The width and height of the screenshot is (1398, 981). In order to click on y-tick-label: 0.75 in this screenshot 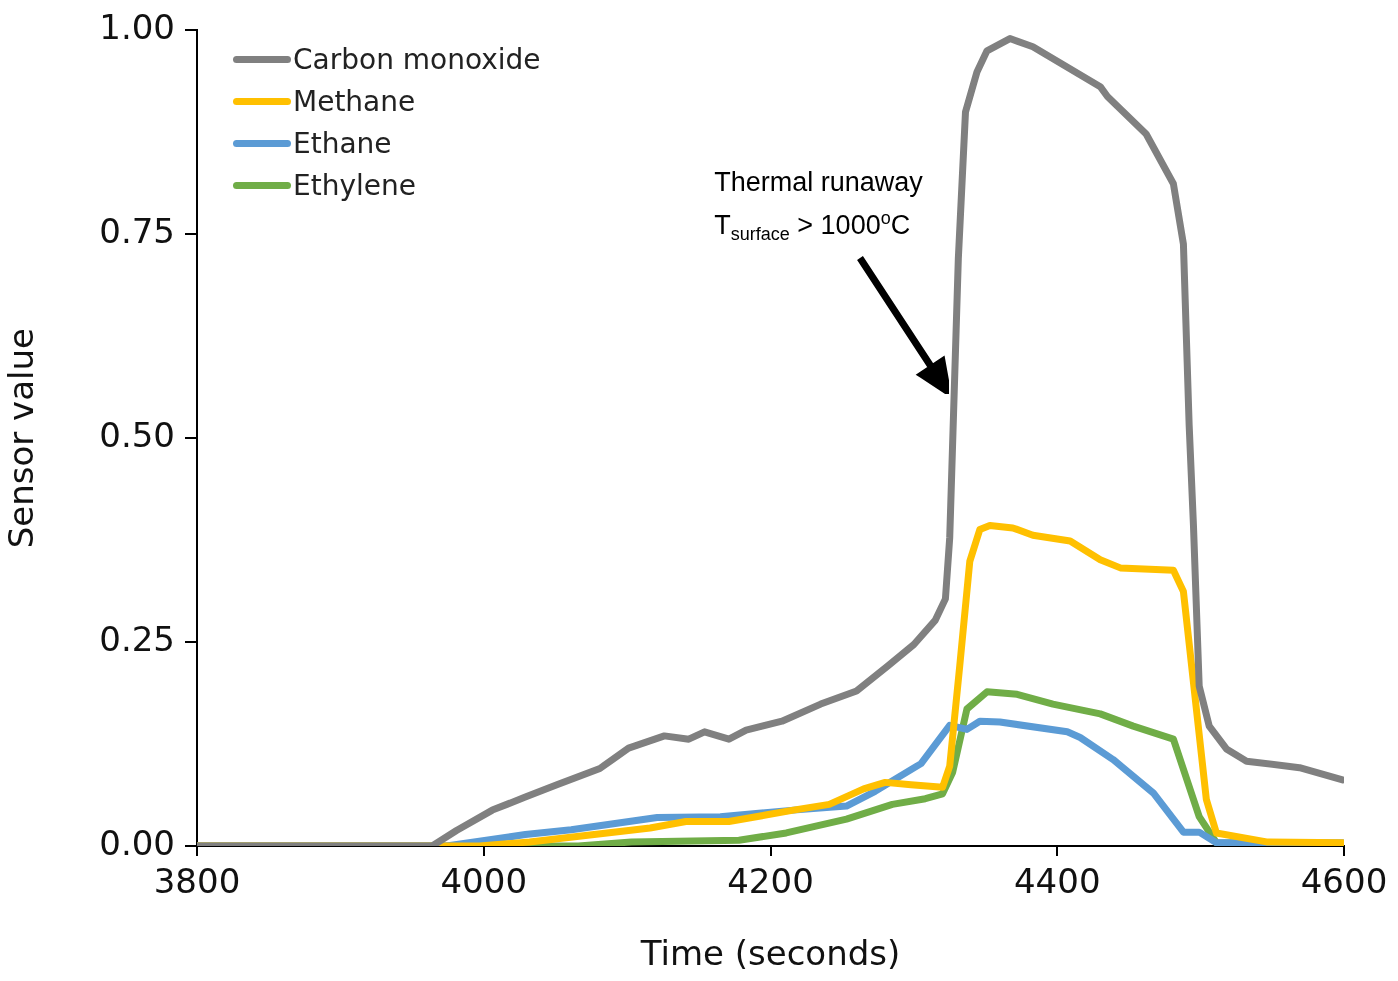, I will do `click(137, 231)`.